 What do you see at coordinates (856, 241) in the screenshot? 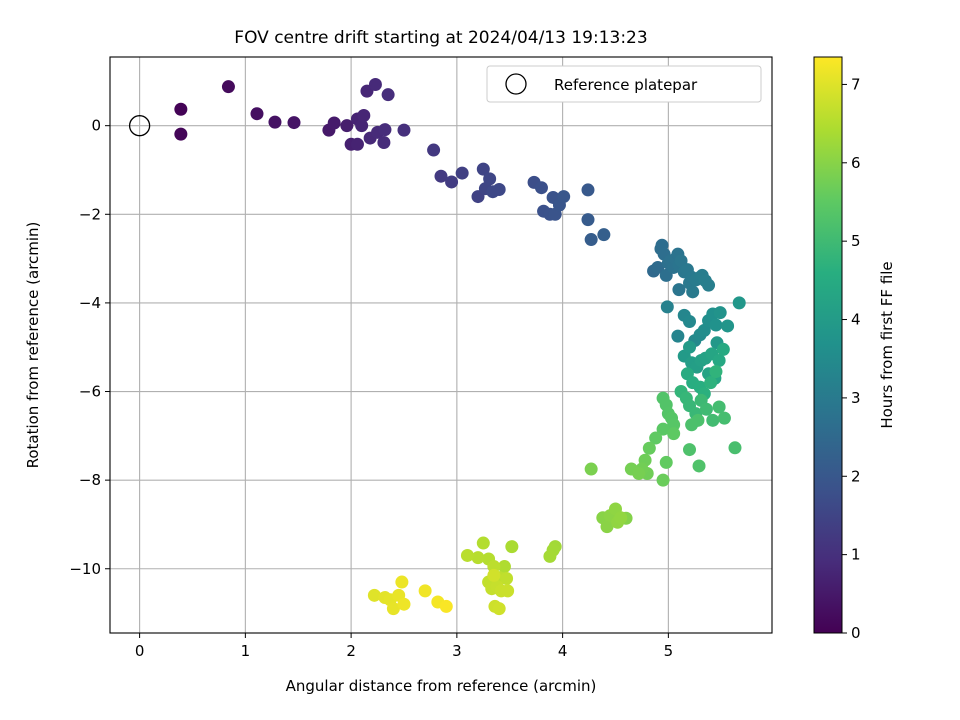
I see `colorbar-tick-label: 5` at bounding box center [856, 241].